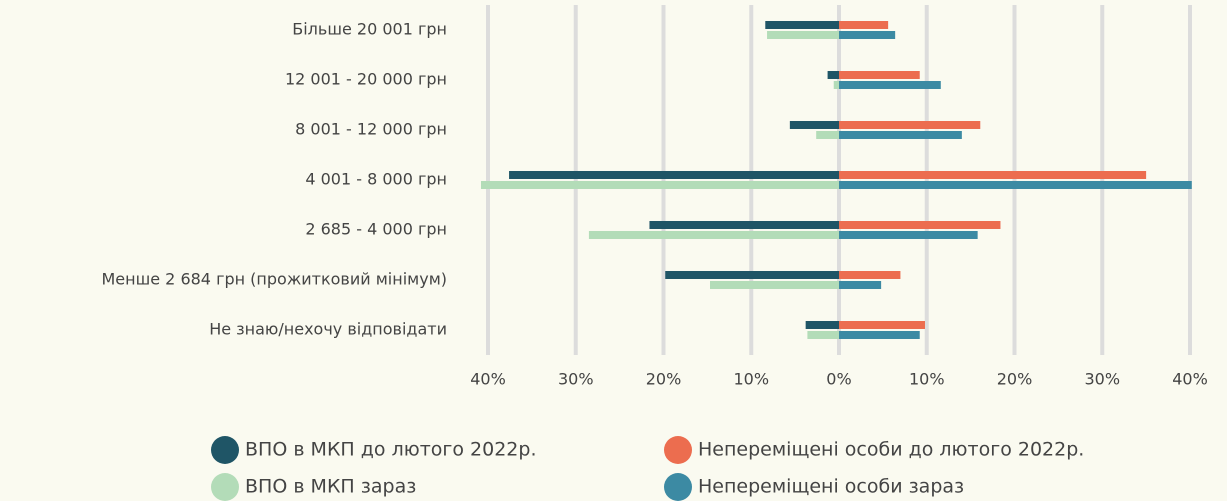  Describe the element at coordinates (391, 450) in the screenshot. I see `legend-label: ВПО в МКП до лютого 2022р.` at that location.